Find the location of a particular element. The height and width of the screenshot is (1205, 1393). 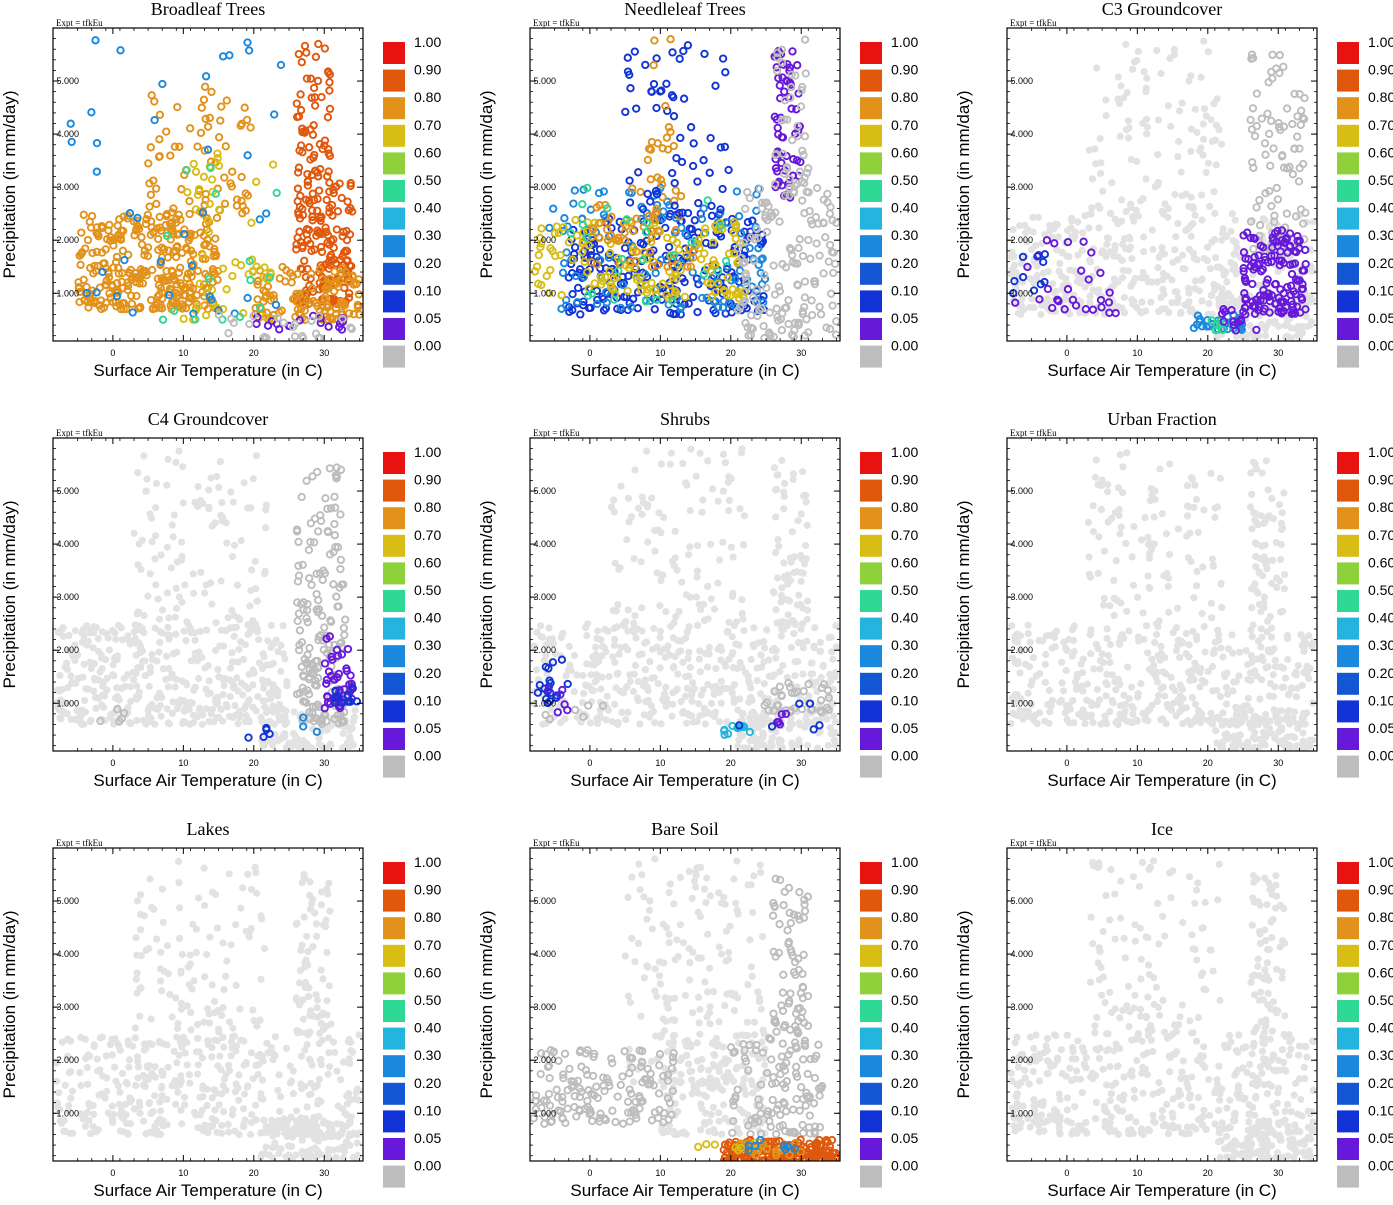

x-axis-label: Surface Air Temperature (in C) is located at coordinates (684, 370).